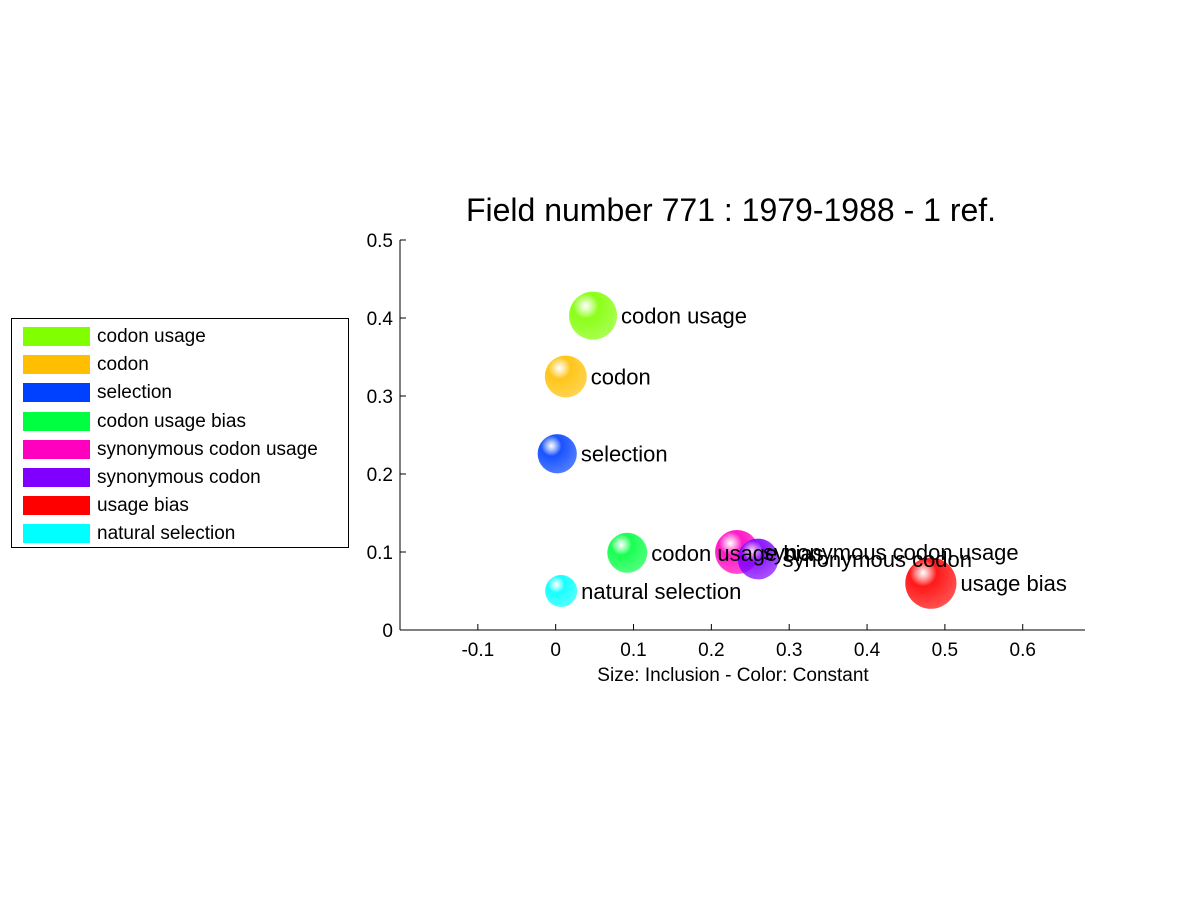  I want to click on x-tick-label: 0.3, so click(789, 650).